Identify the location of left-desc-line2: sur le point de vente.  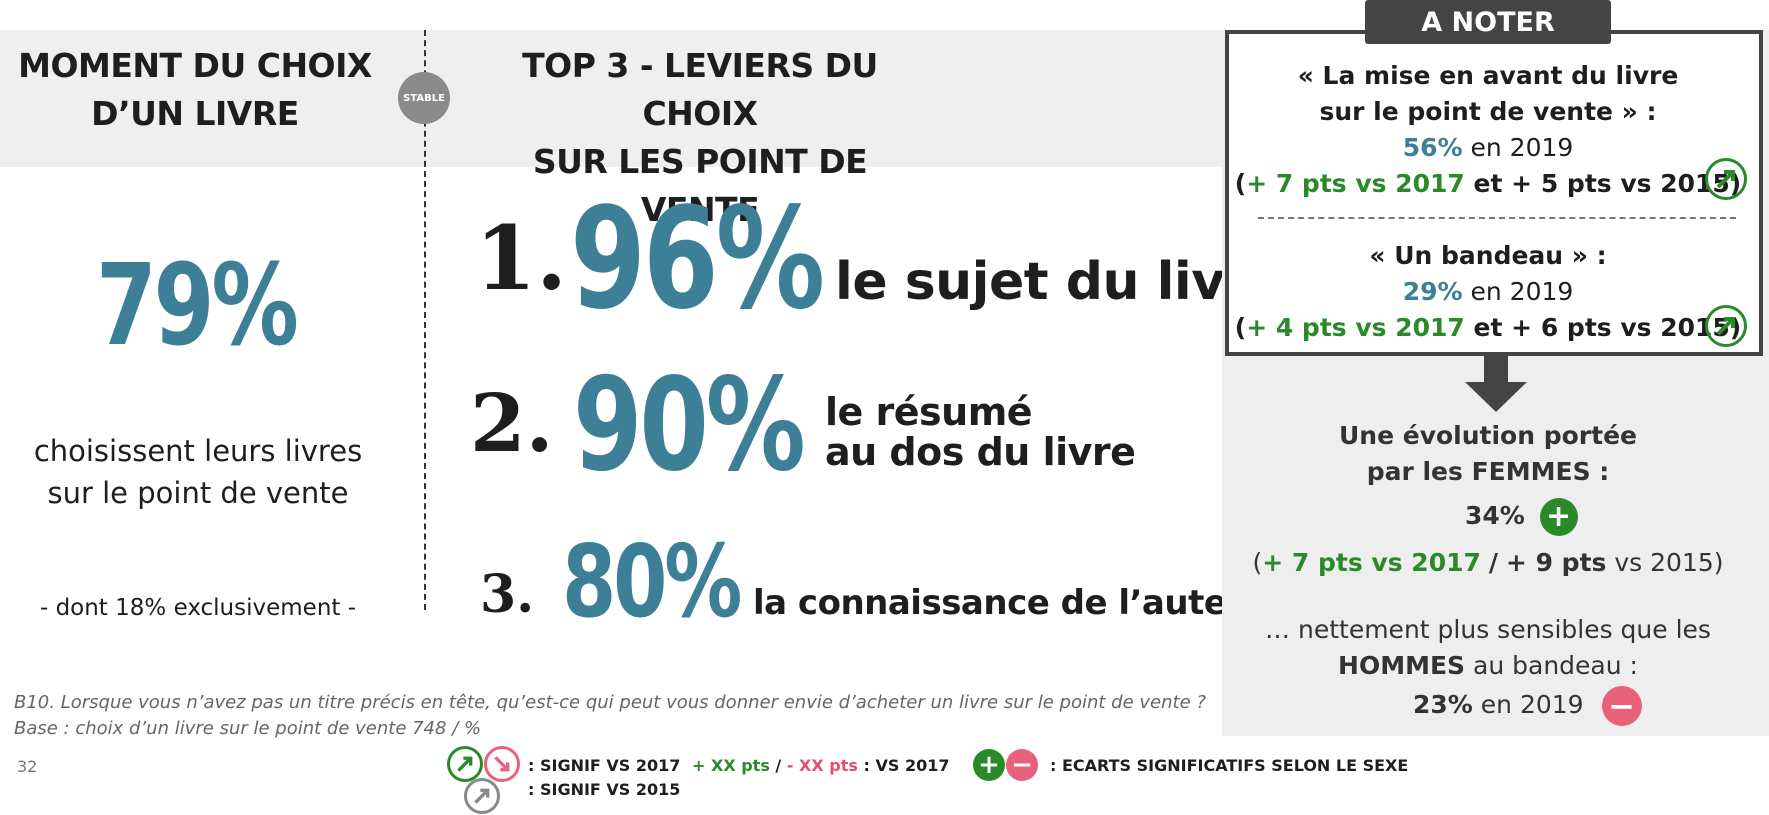
(198, 493).